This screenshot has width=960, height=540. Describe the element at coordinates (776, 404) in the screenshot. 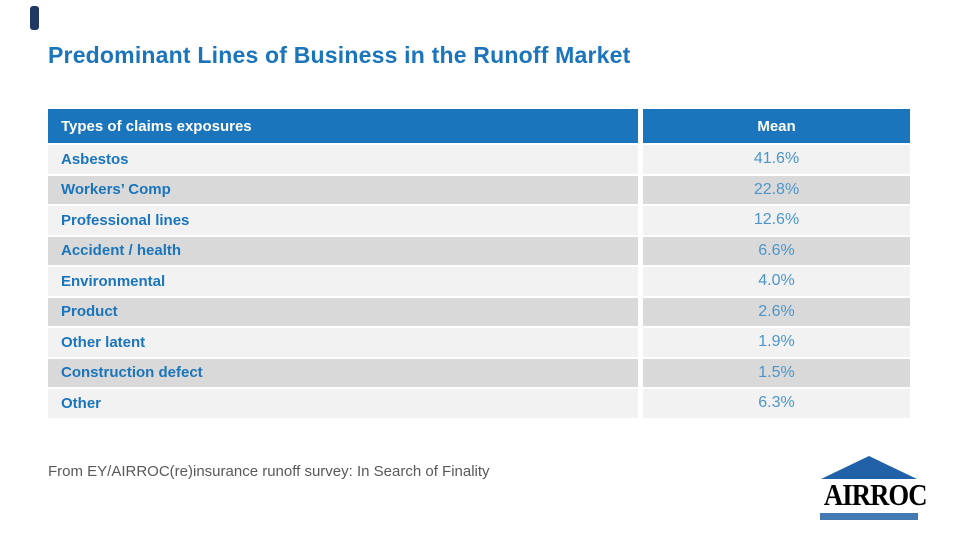

I see `row-mean: 6.3%` at that location.